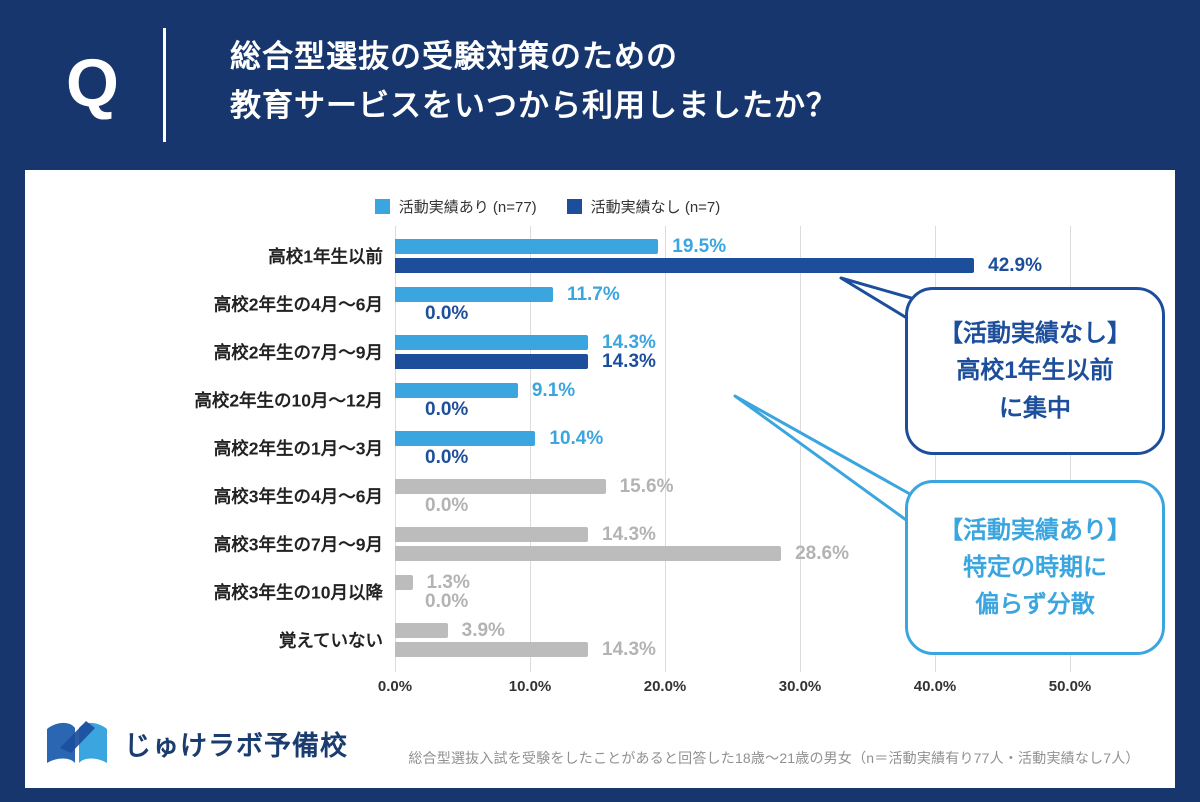 The image size is (1200, 802). What do you see at coordinates (1035, 334) in the screenshot?
I see `callout-nashi-line-1: 【活動実績なし】` at bounding box center [1035, 334].